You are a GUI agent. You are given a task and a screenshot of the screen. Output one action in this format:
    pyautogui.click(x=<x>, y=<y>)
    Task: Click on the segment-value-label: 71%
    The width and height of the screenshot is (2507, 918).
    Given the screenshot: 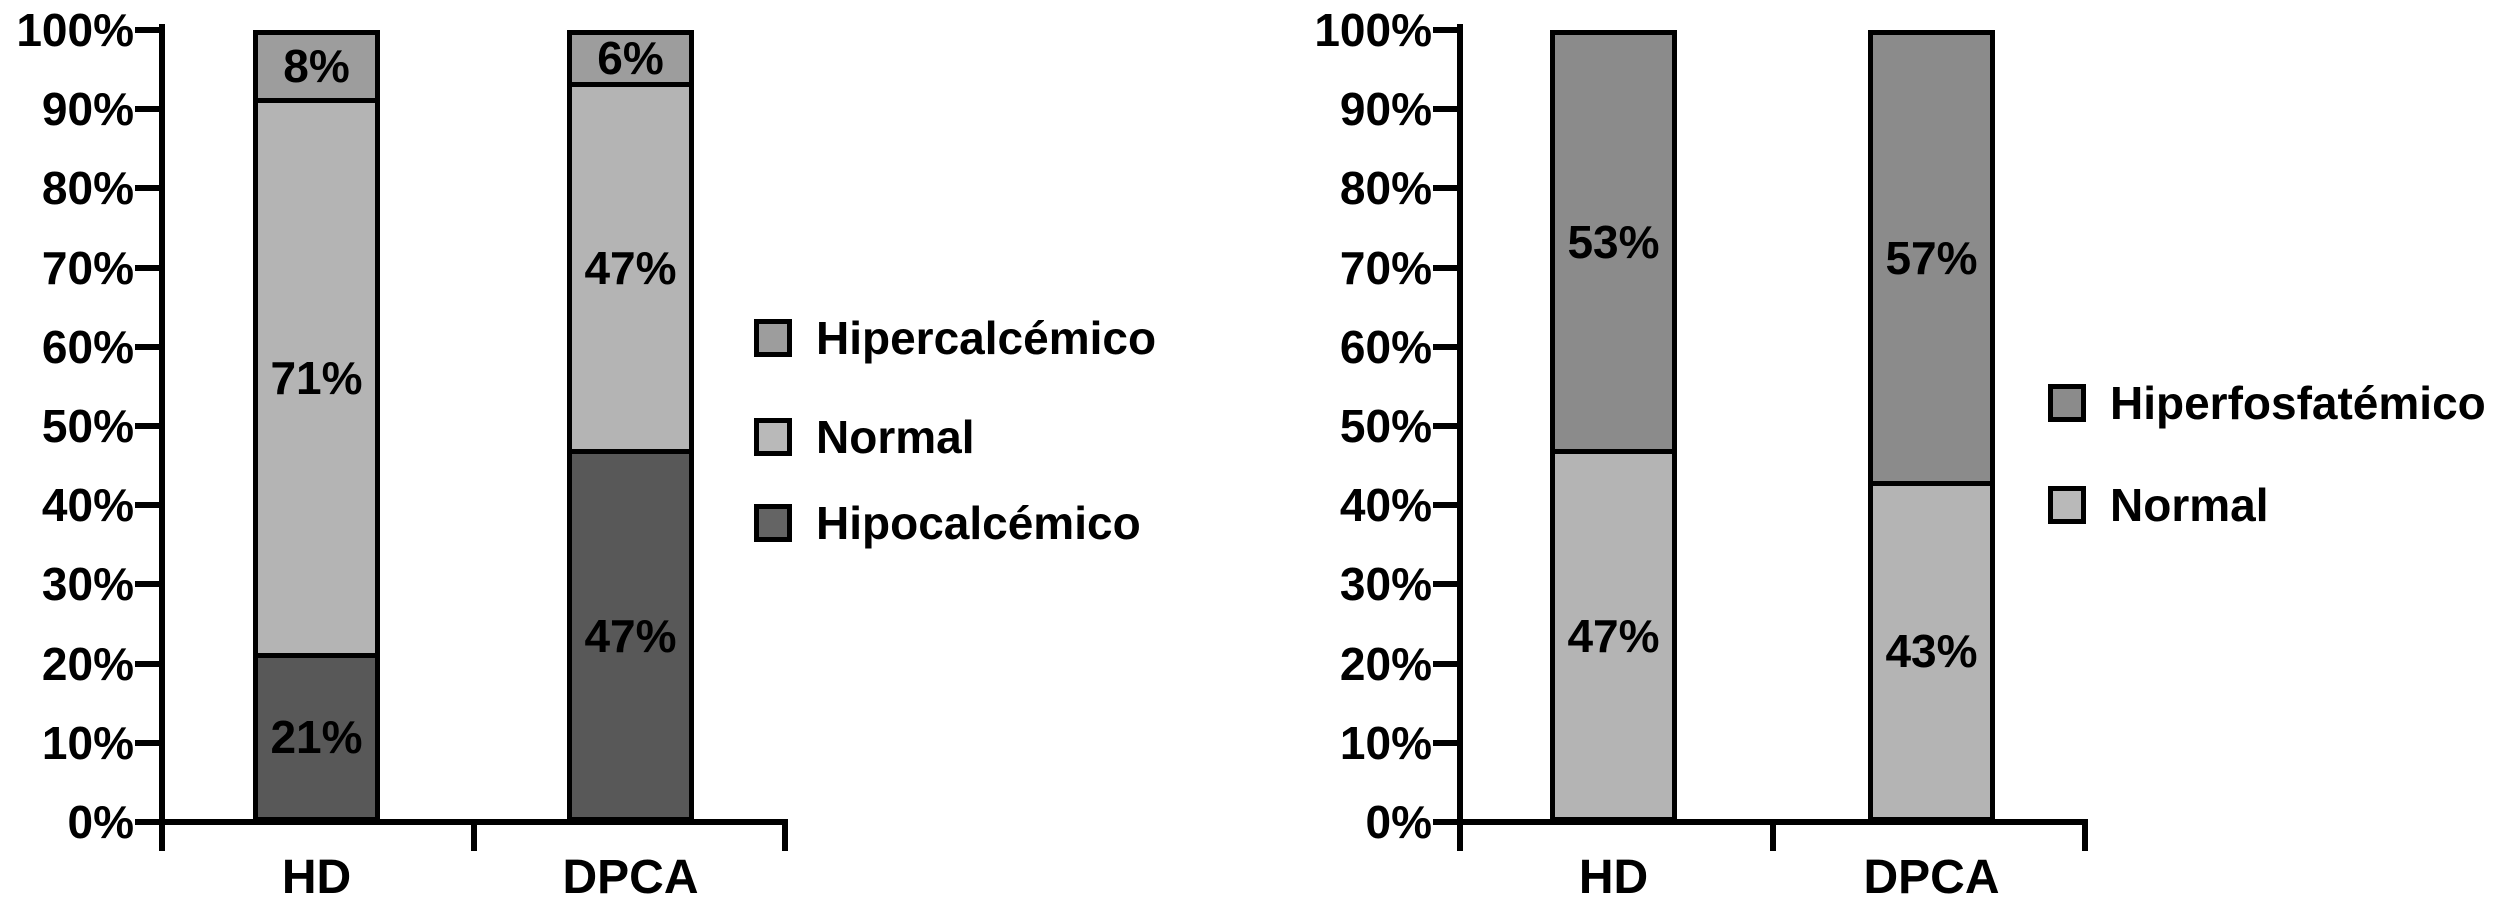 What is the action you would take?
    pyautogui.click(x=316, y=377)
    